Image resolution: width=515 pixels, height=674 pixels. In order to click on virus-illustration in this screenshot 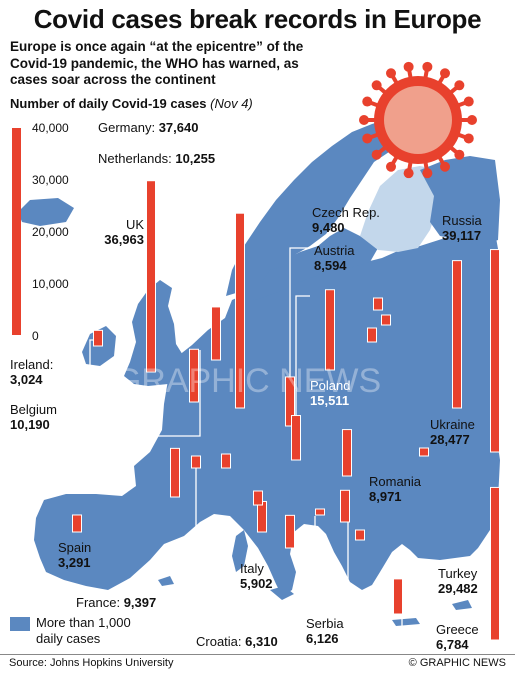, I will do `click(418, 120)`.